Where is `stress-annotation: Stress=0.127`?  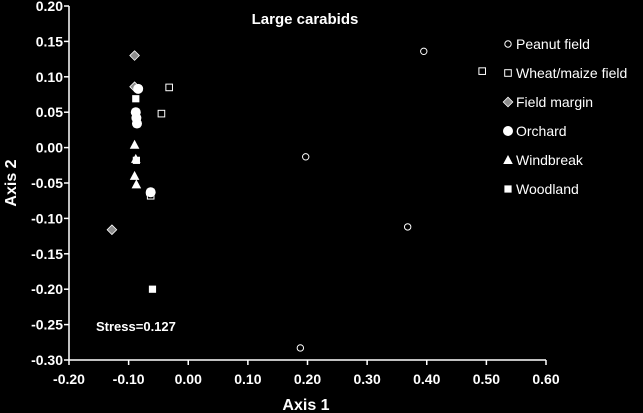 stress-annotation: Stress=0.127 is located at coordinates (136, 326).